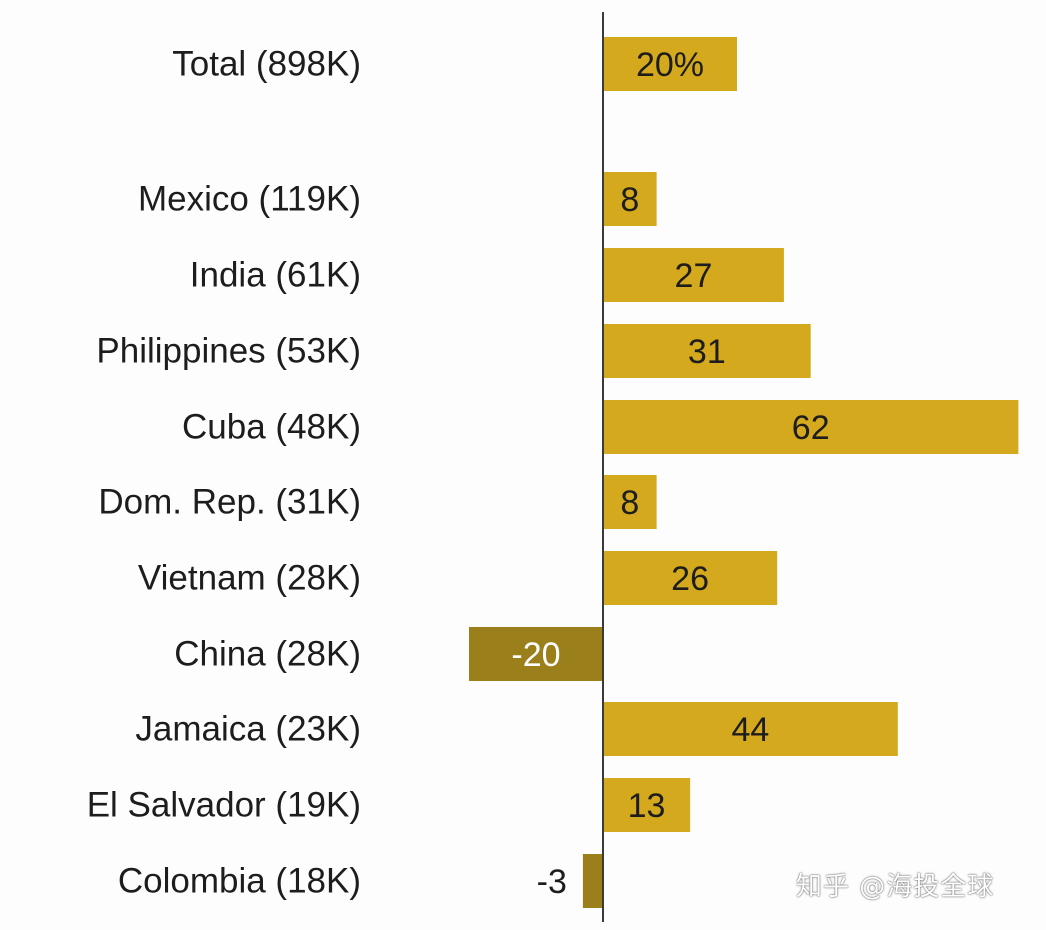  I want to click on category-label-china: China (28K), so click(267, 654).